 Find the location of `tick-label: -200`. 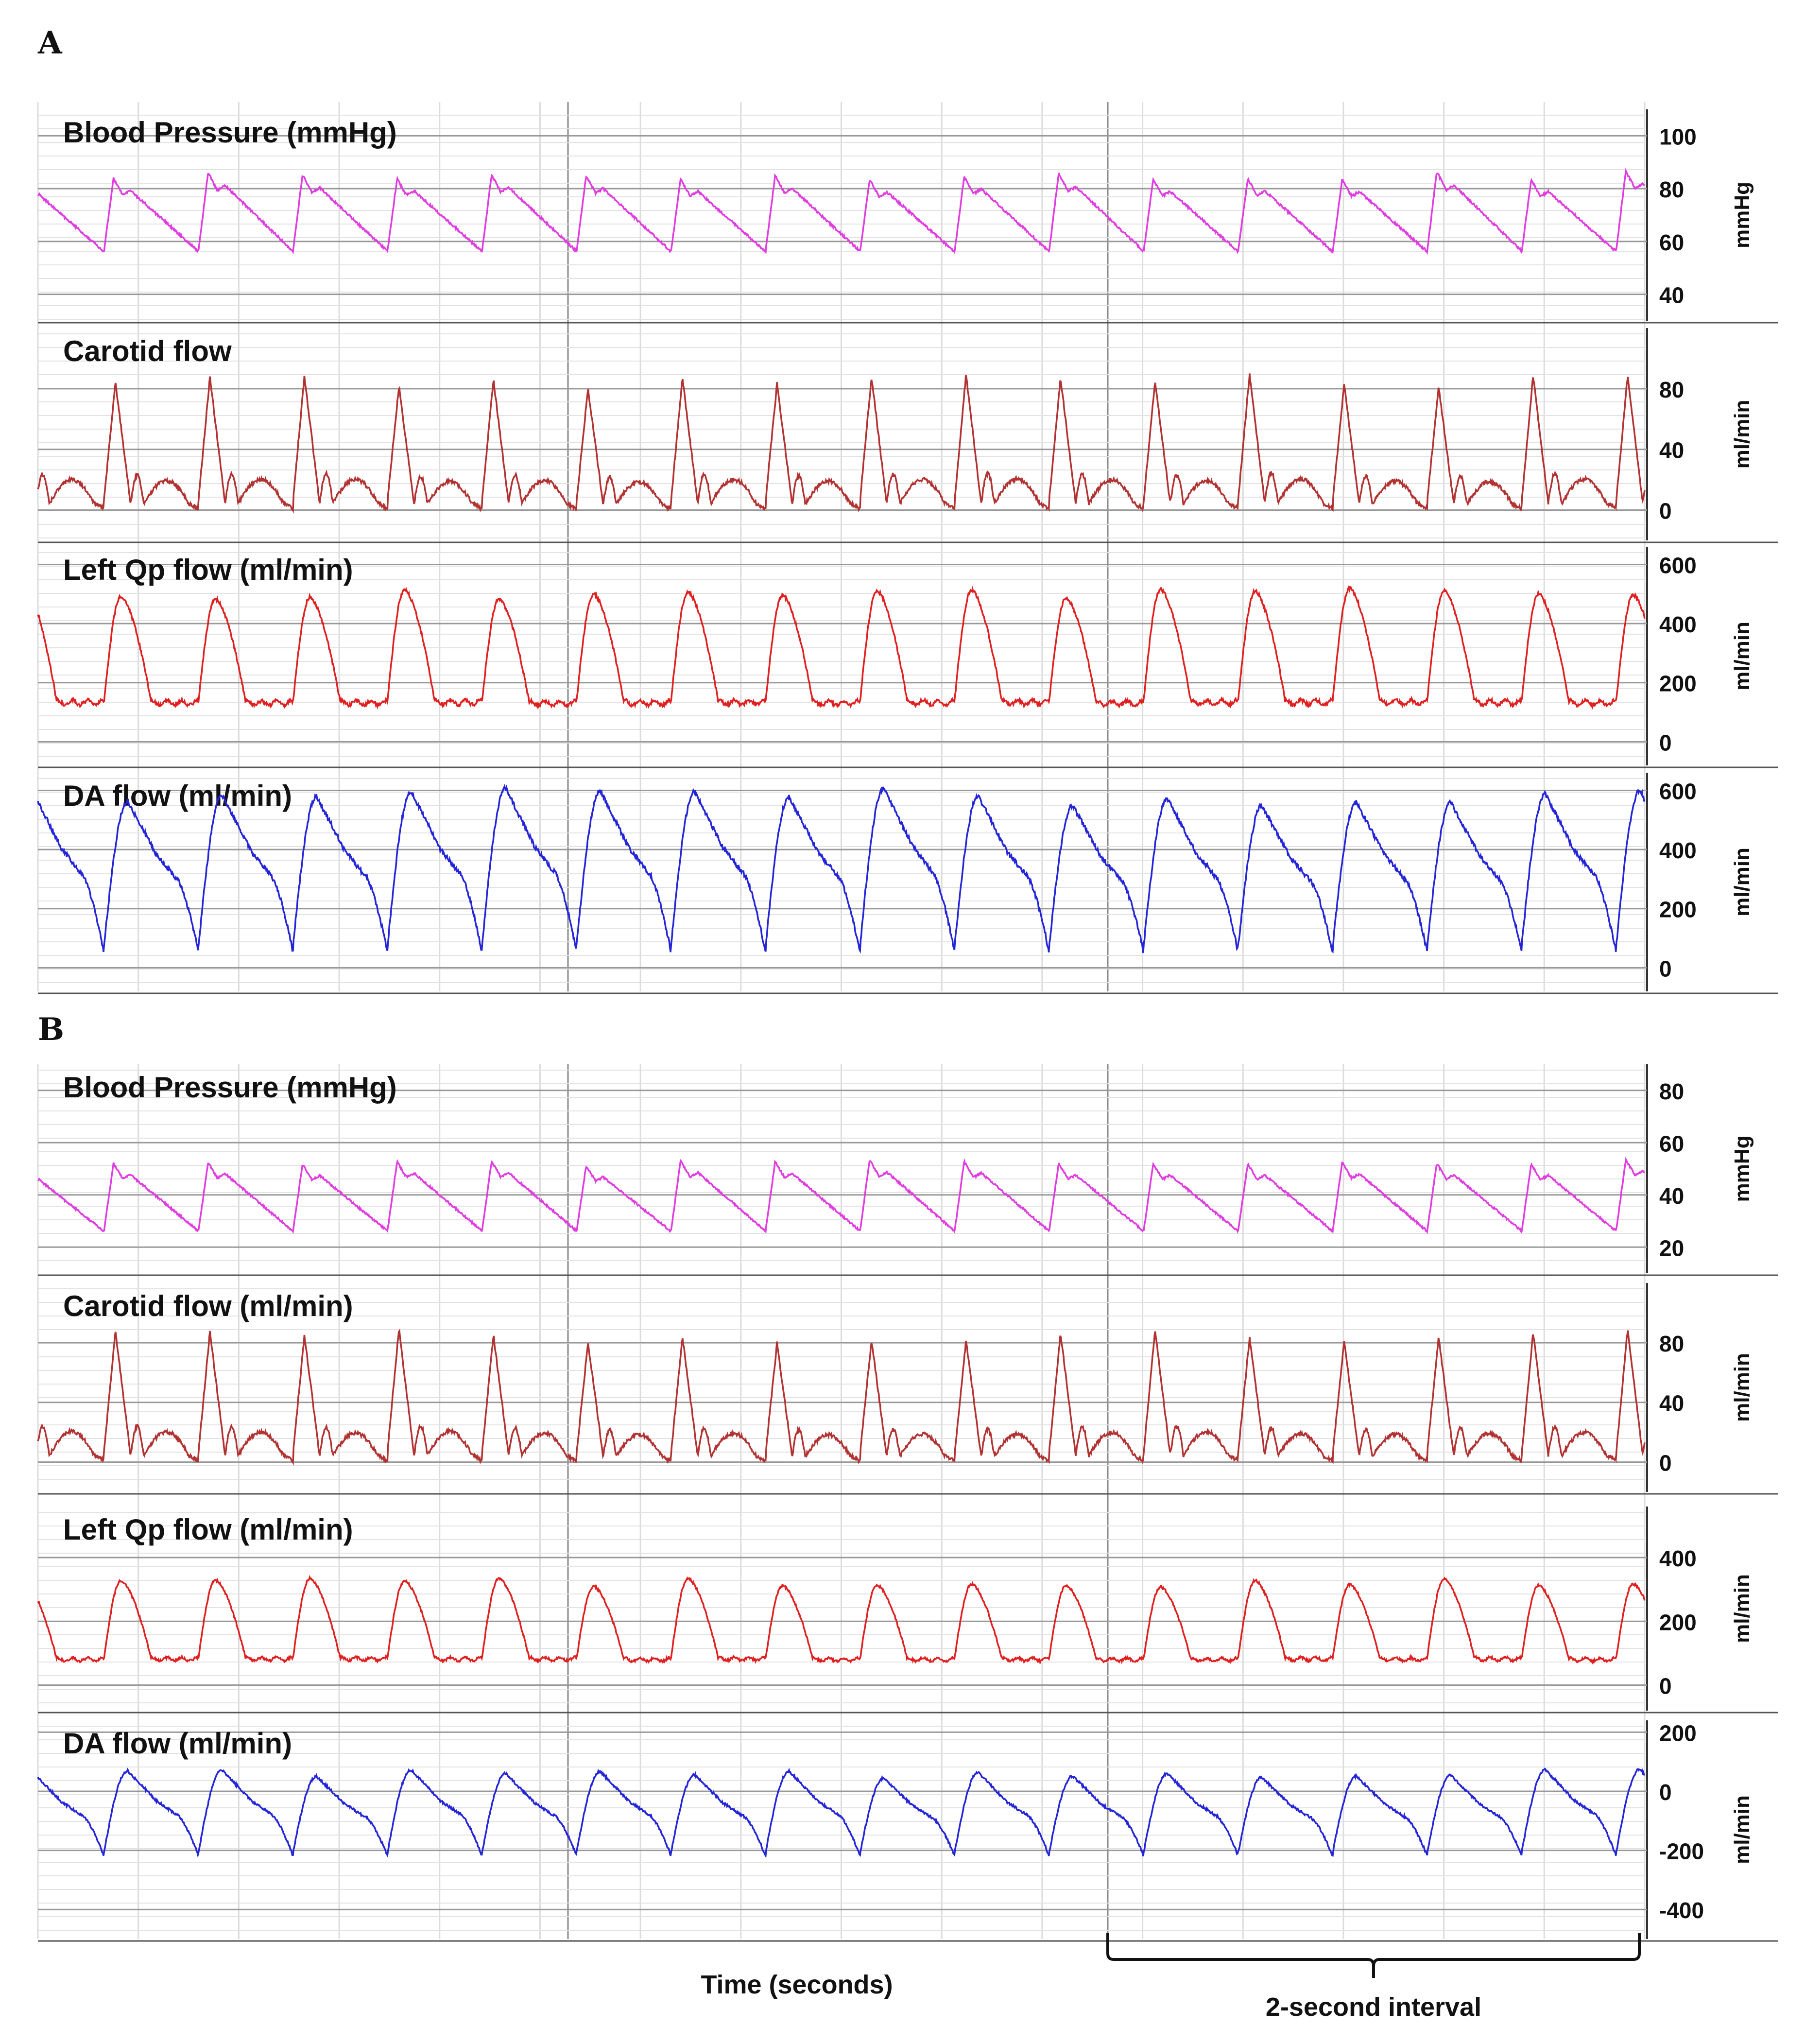

tick-label: -200 is located at coordinates (1682, 1852).